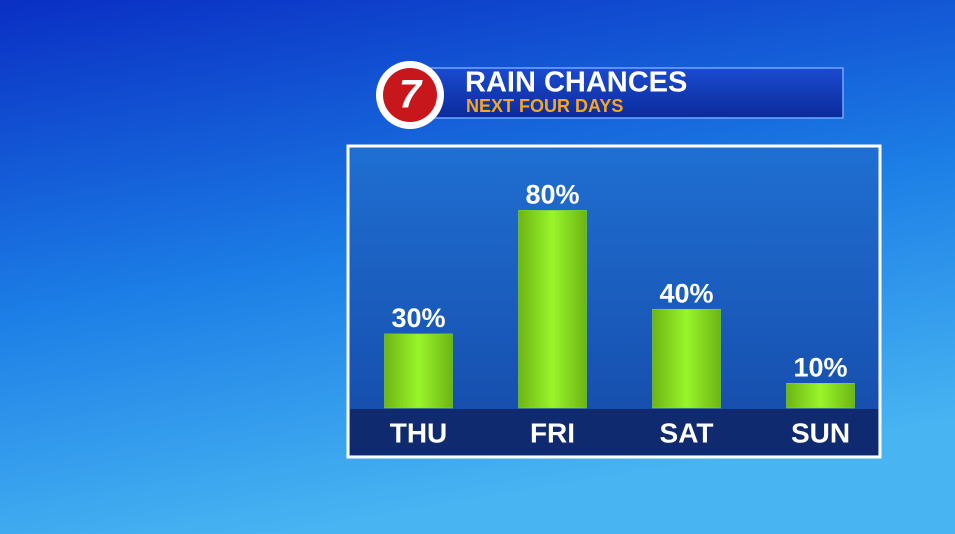 This screenshot has height=534, width=955. Describe the element at coordinates (820, 432) in the screenshot. I see `x-tick-label: SUN` at that location.